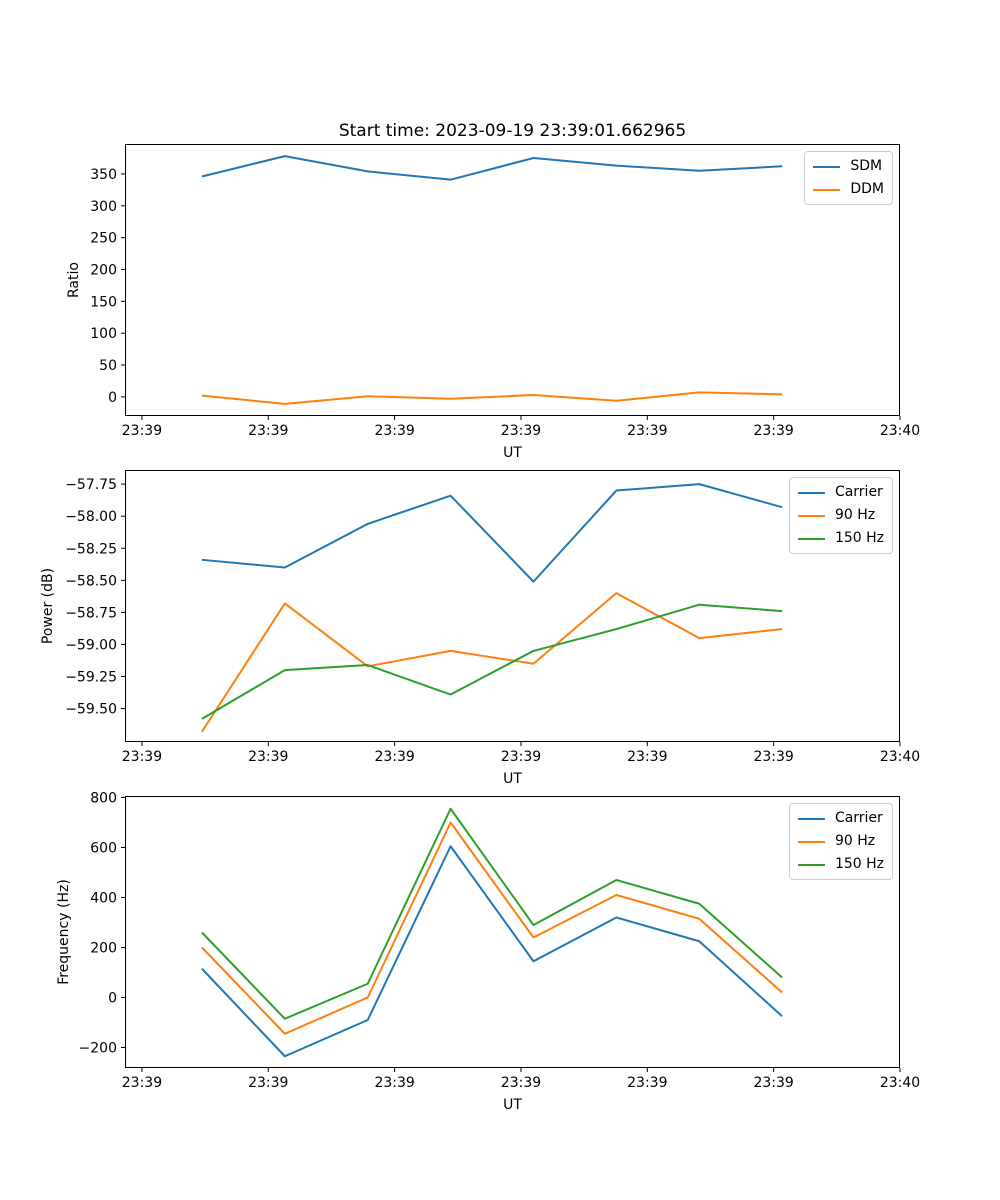 This screenshot has width=1000, height=1200. Describe the element at coordinates (512, 1105) in the screenshot. I see `x-axis-label-frequency: UT` at that location.